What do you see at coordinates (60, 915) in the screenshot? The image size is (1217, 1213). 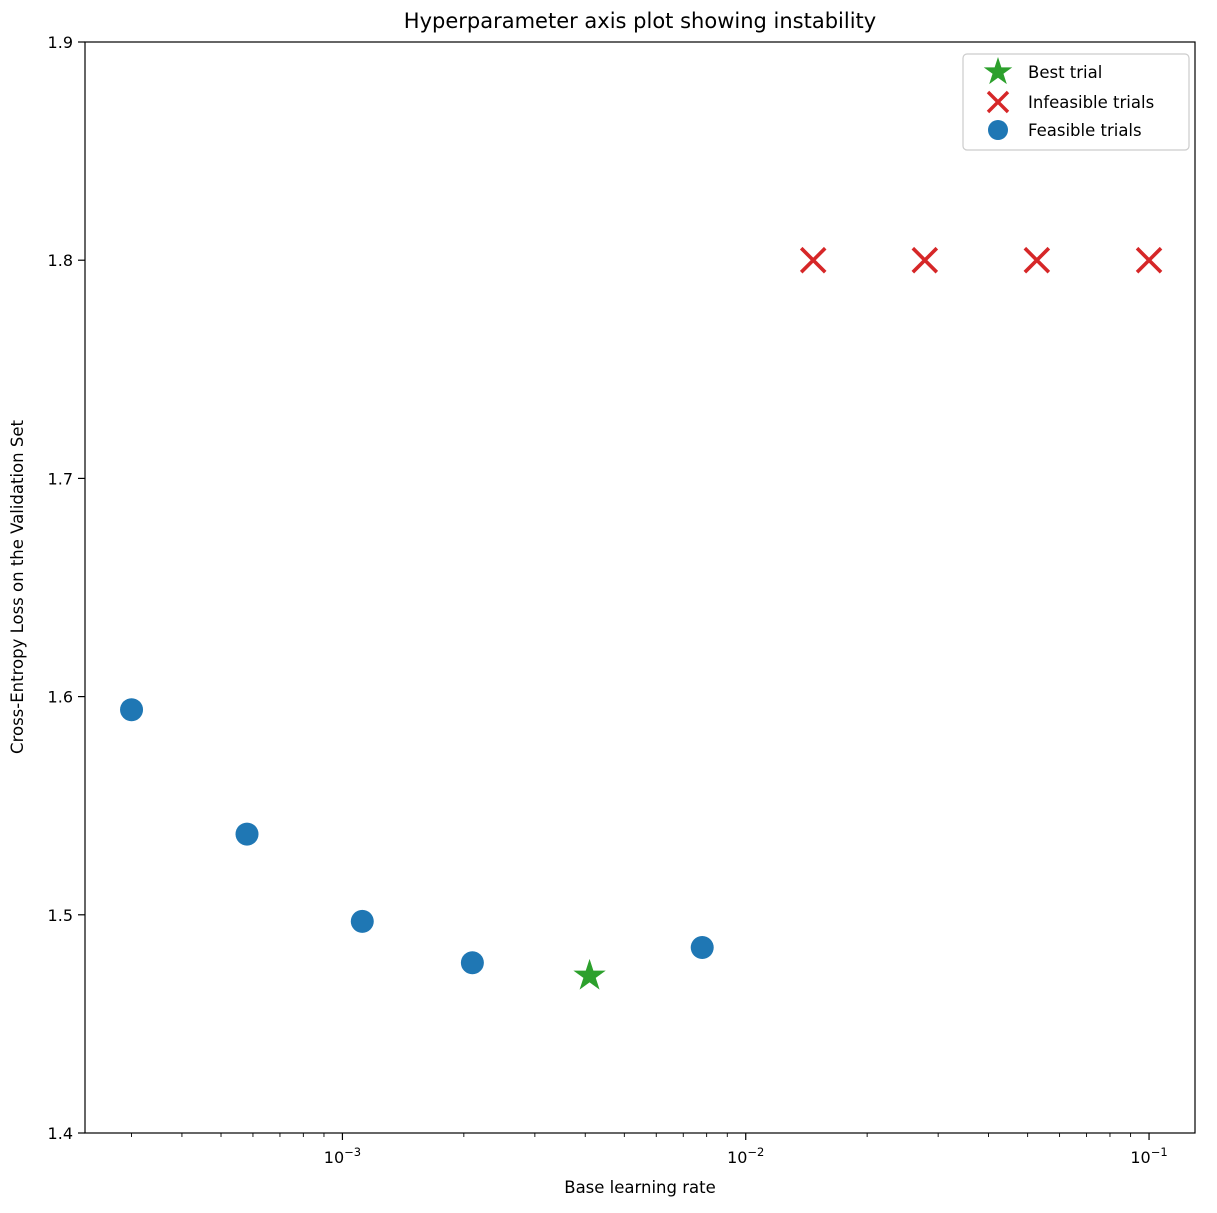 I see `y-tick-label: 1.5` at bounding box center [60, 915].